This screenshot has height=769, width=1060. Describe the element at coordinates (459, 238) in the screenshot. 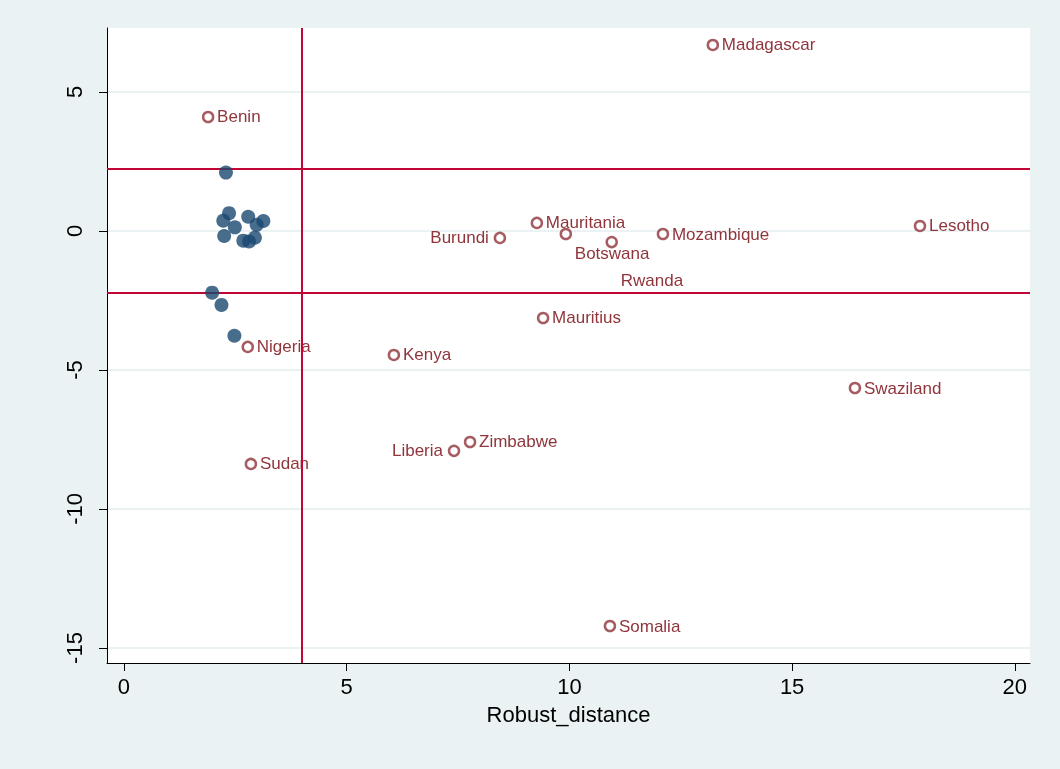

I see `annotation: Burundi` at that location.